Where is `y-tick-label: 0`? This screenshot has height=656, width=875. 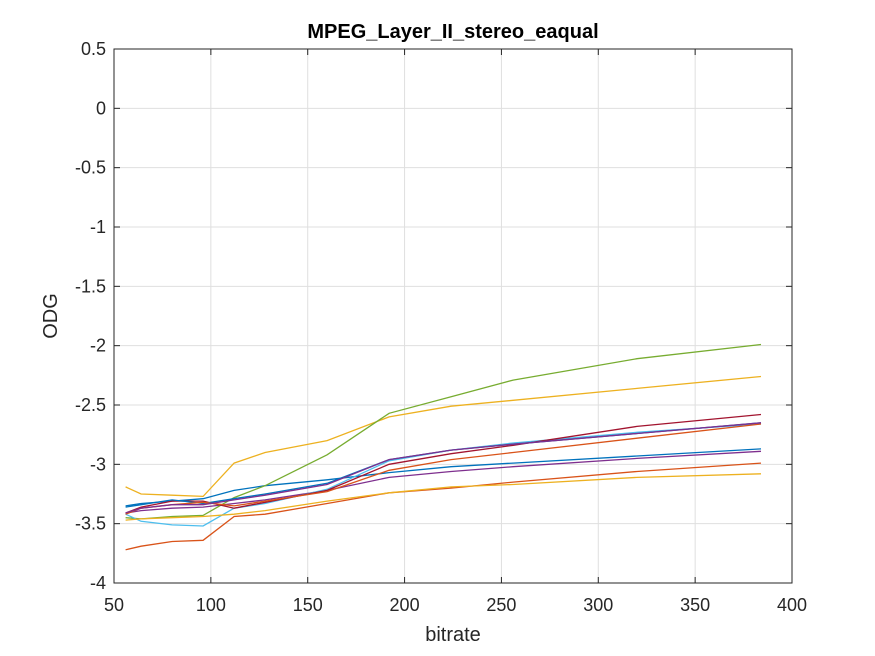
y-tick-label: 0 is located at coordinates (101, 108).